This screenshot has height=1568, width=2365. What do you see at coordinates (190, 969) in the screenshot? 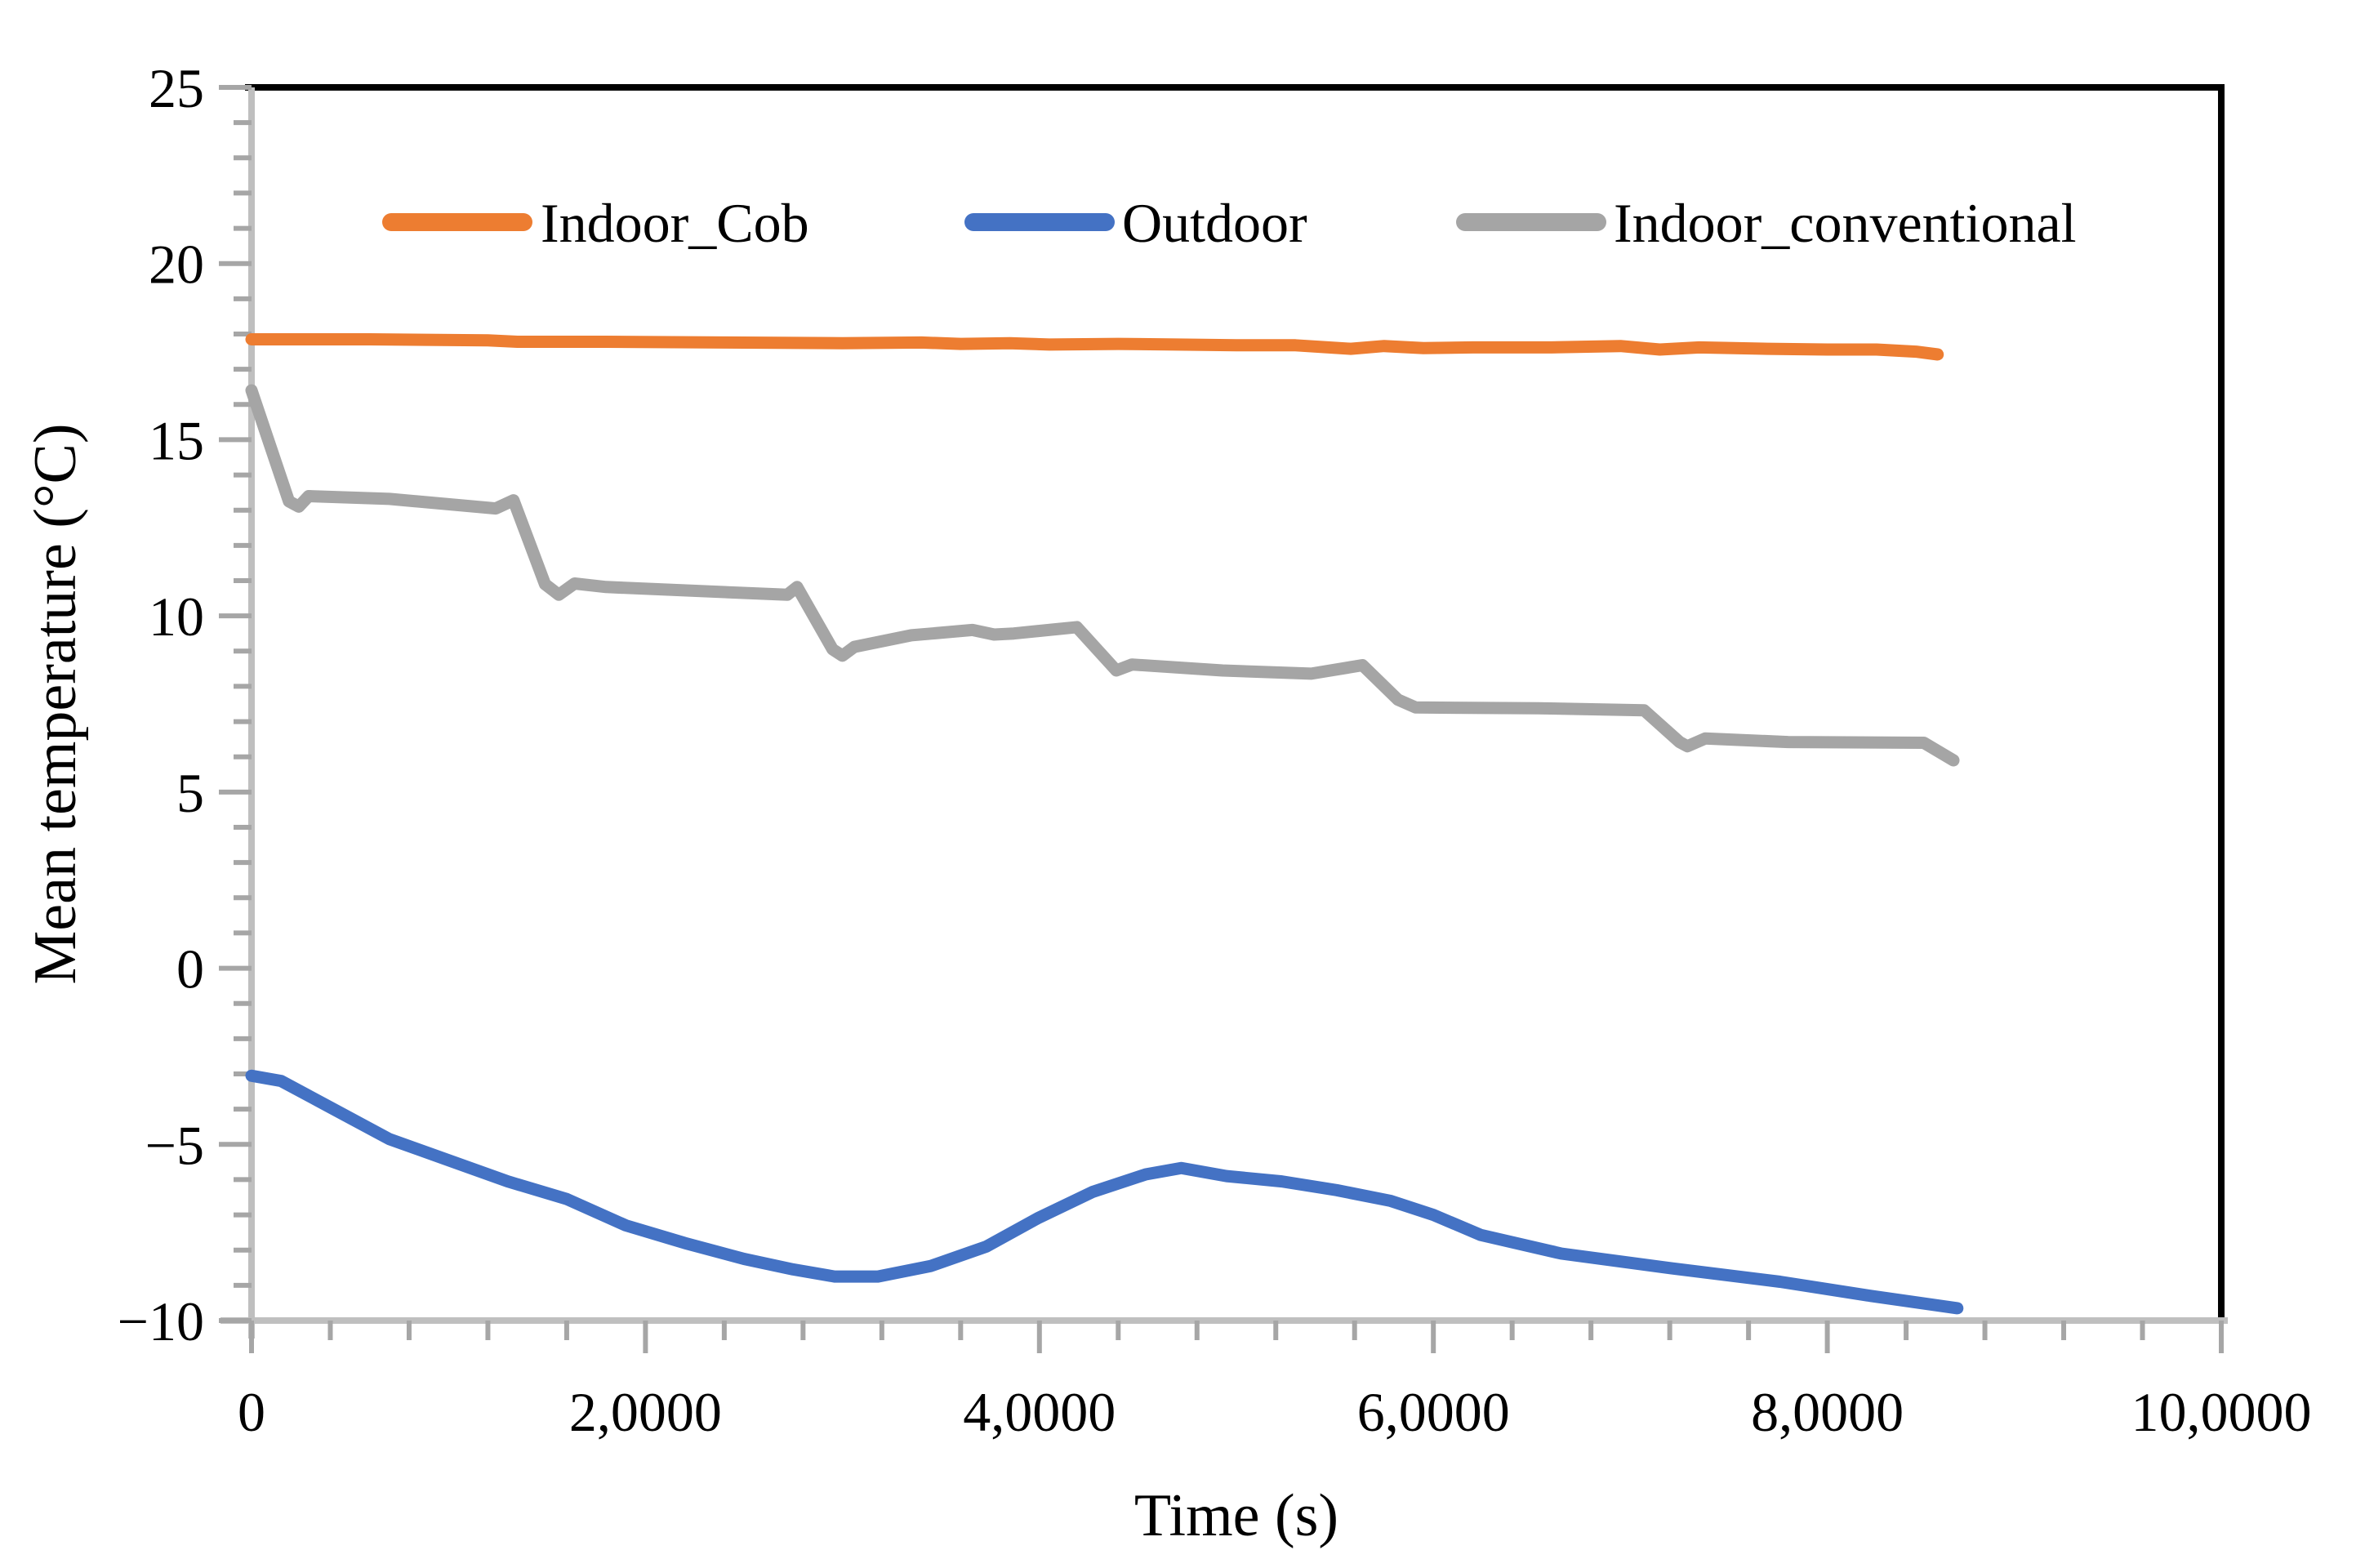
I see `y-tick-label: 0` at bounding box center [190, 969].